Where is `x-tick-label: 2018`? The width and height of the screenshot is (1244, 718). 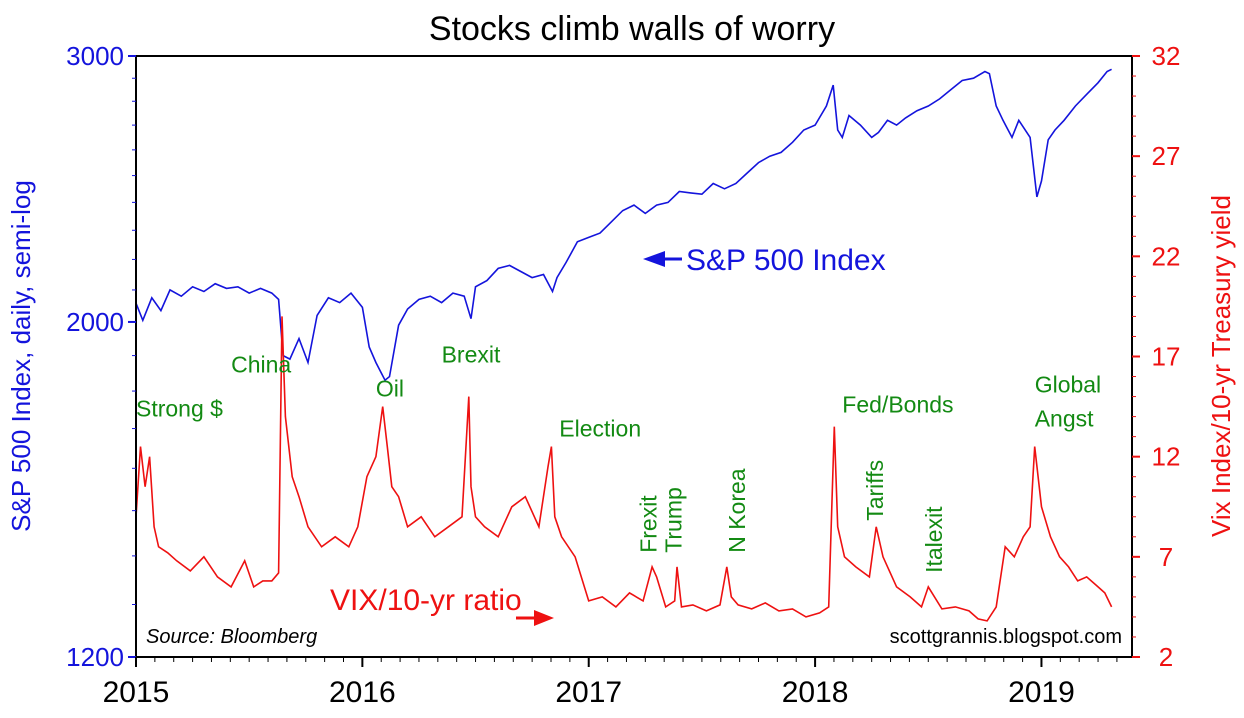 x-tick-label: 2018 is located at coordinates (815, 692).